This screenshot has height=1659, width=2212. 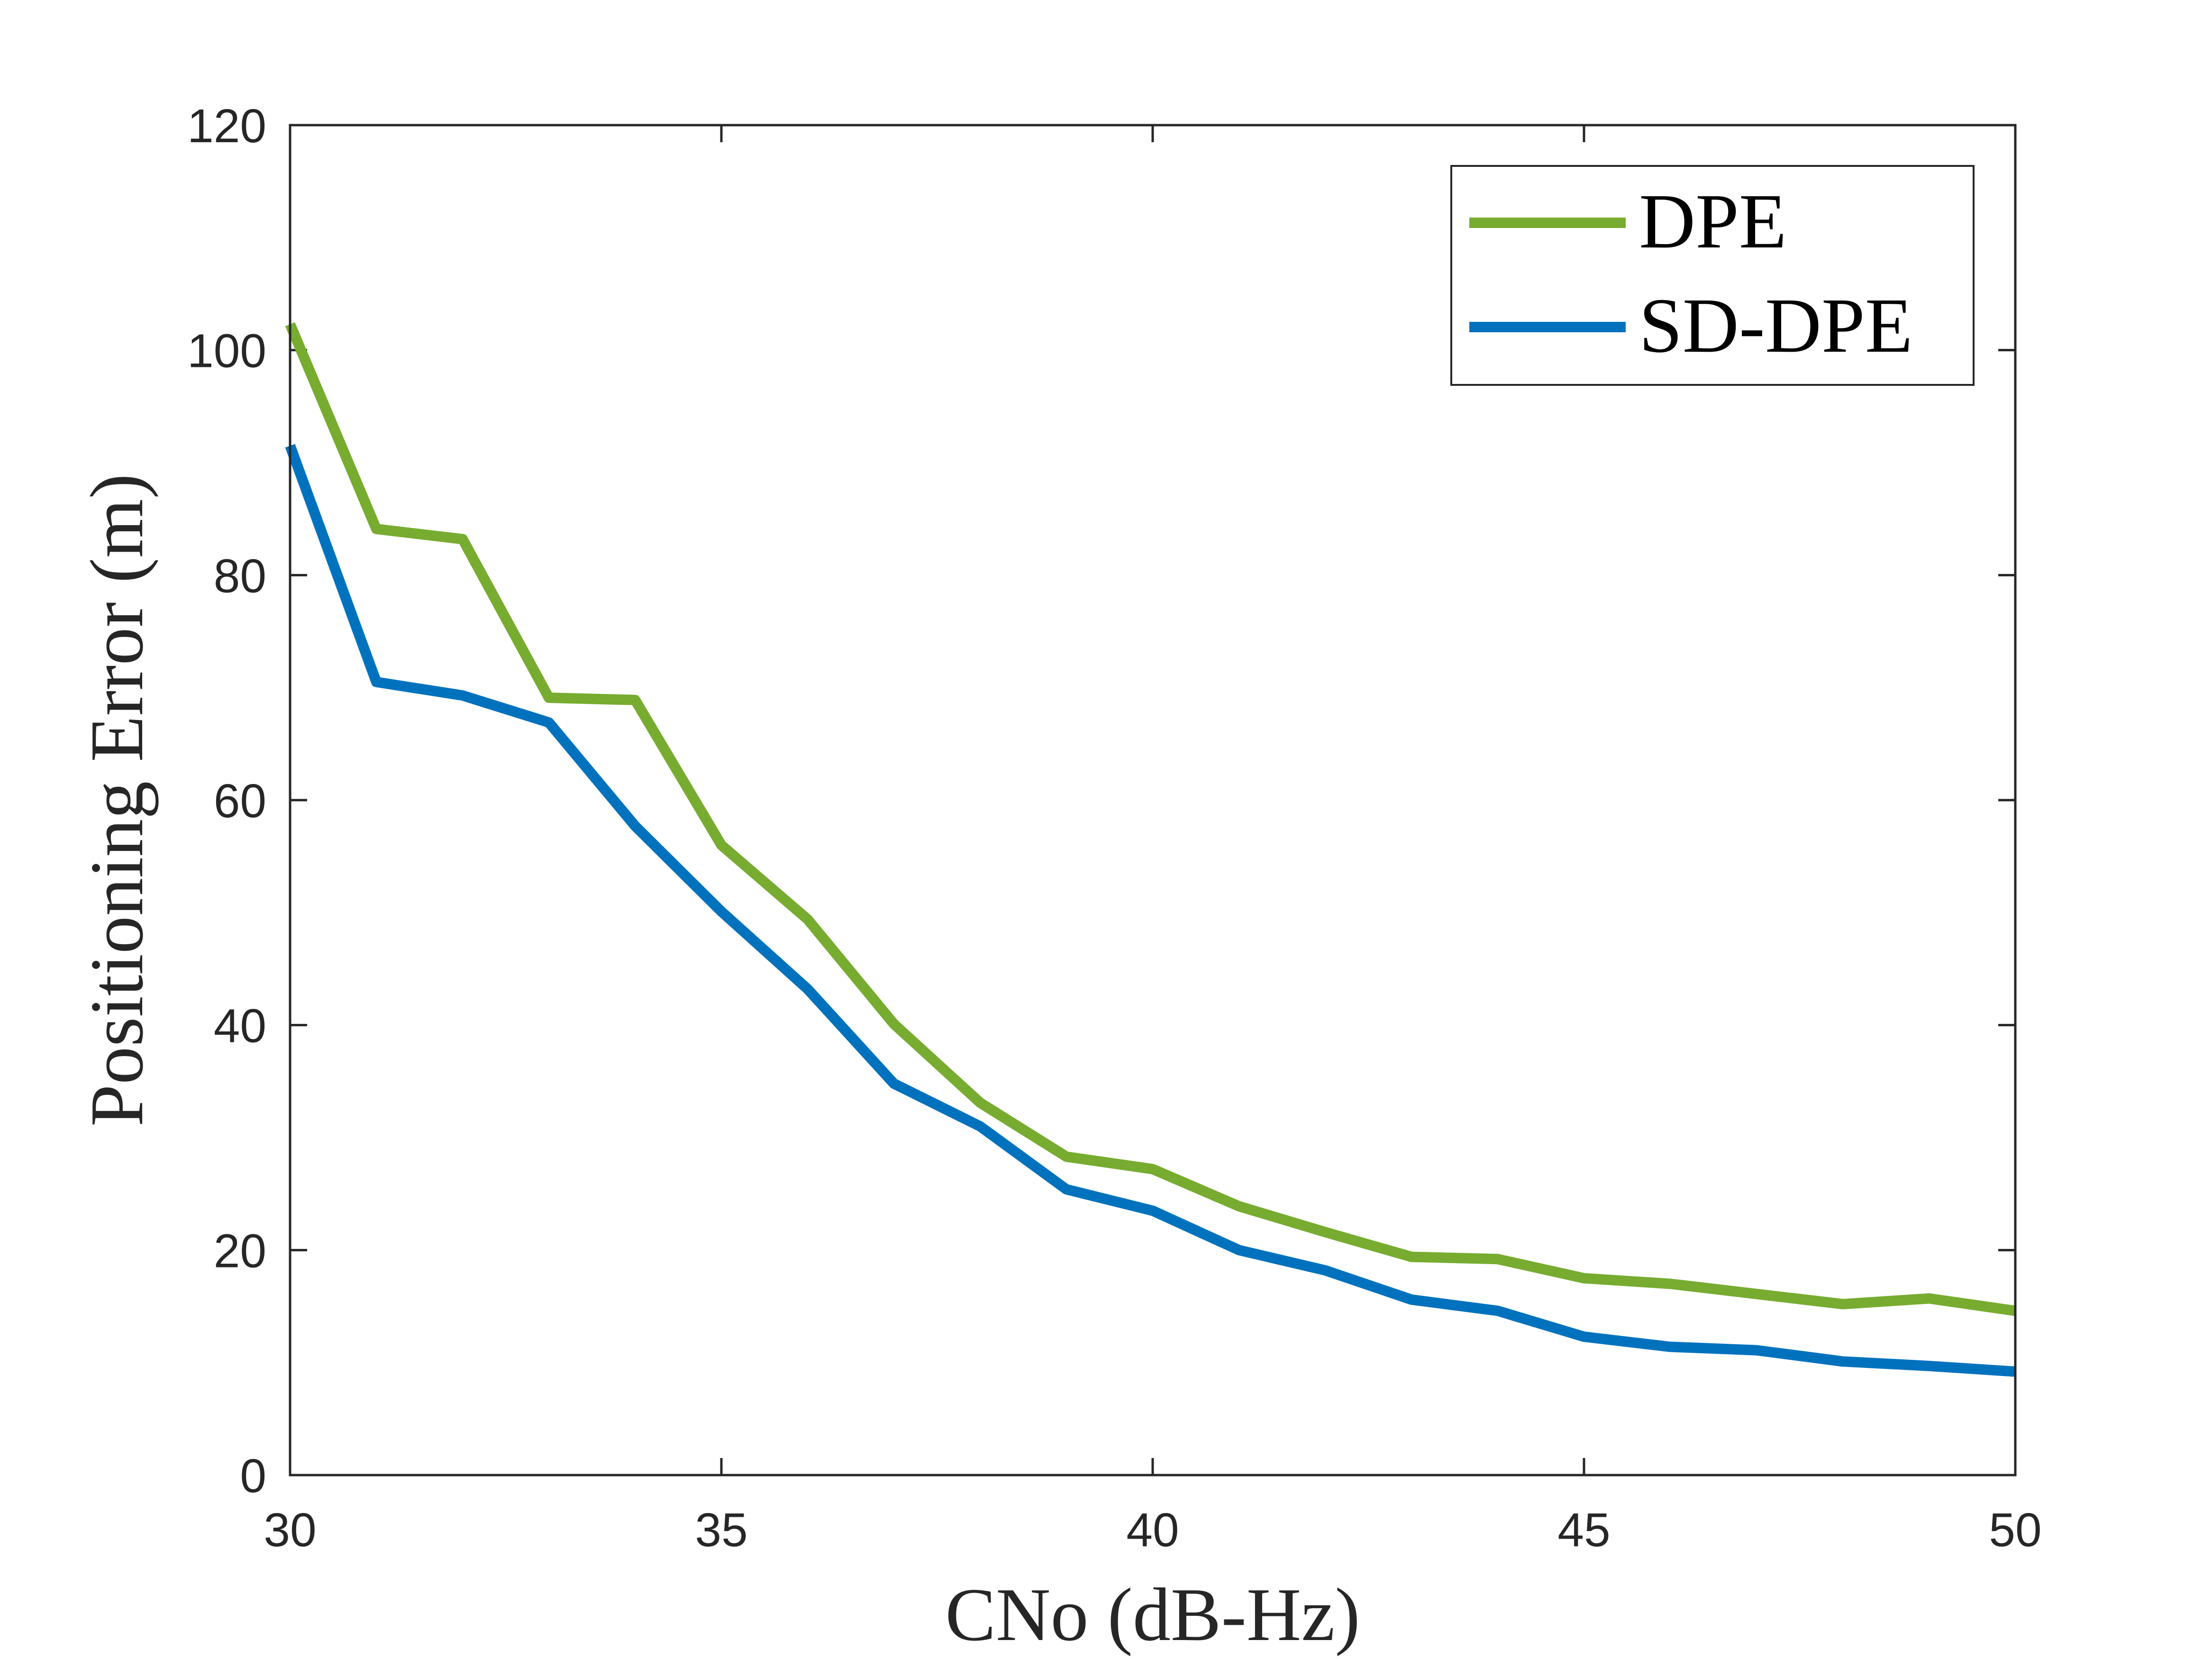 I want to click on y-tick-label: 40, so click(x=240, y=1026).